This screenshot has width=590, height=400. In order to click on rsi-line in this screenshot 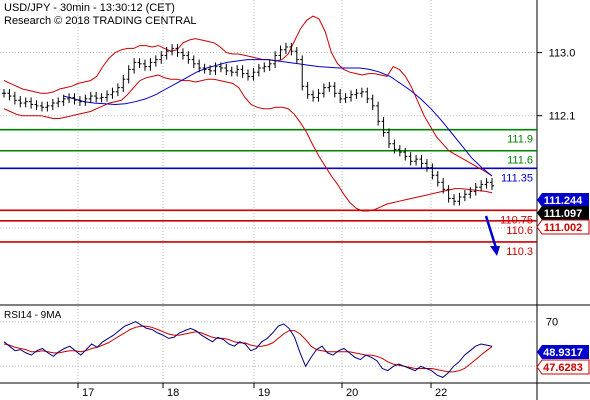, I will do `click(248, 349)`.